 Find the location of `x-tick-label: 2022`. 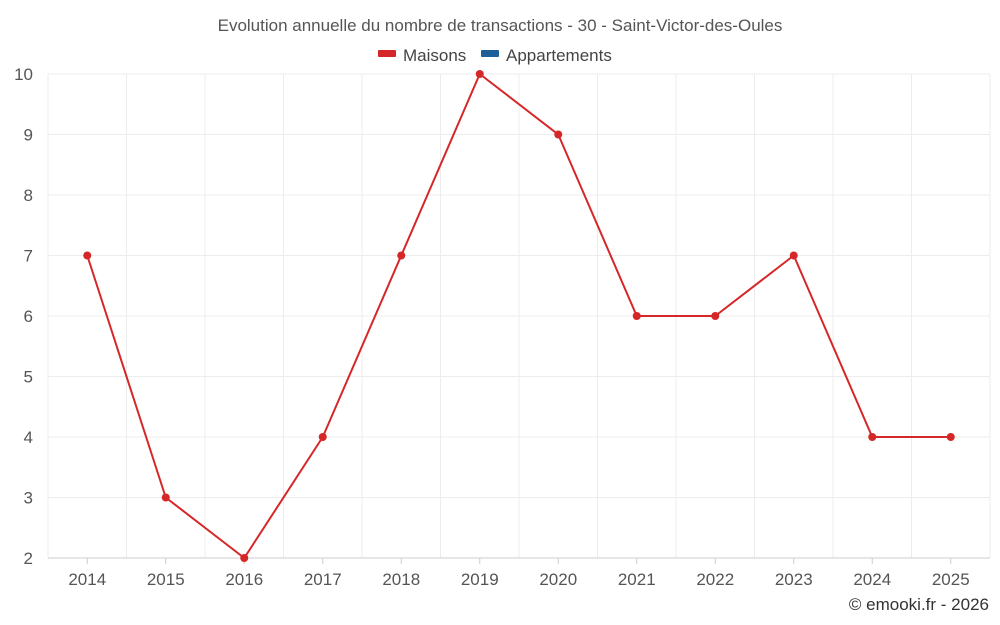

x-tick-label: 2022 is located at coordinates (715, 579).